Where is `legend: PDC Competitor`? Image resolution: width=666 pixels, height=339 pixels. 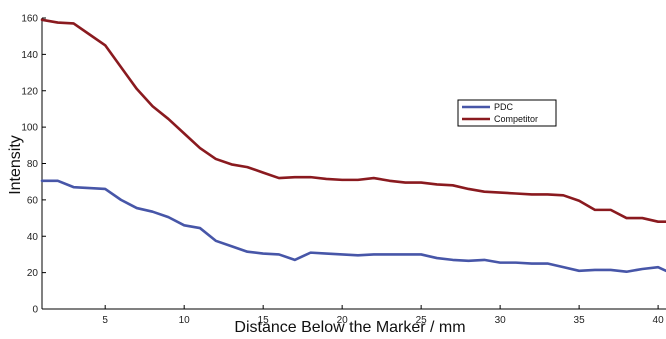
legend: PDC Competitor is located at coordinates (507, 113).